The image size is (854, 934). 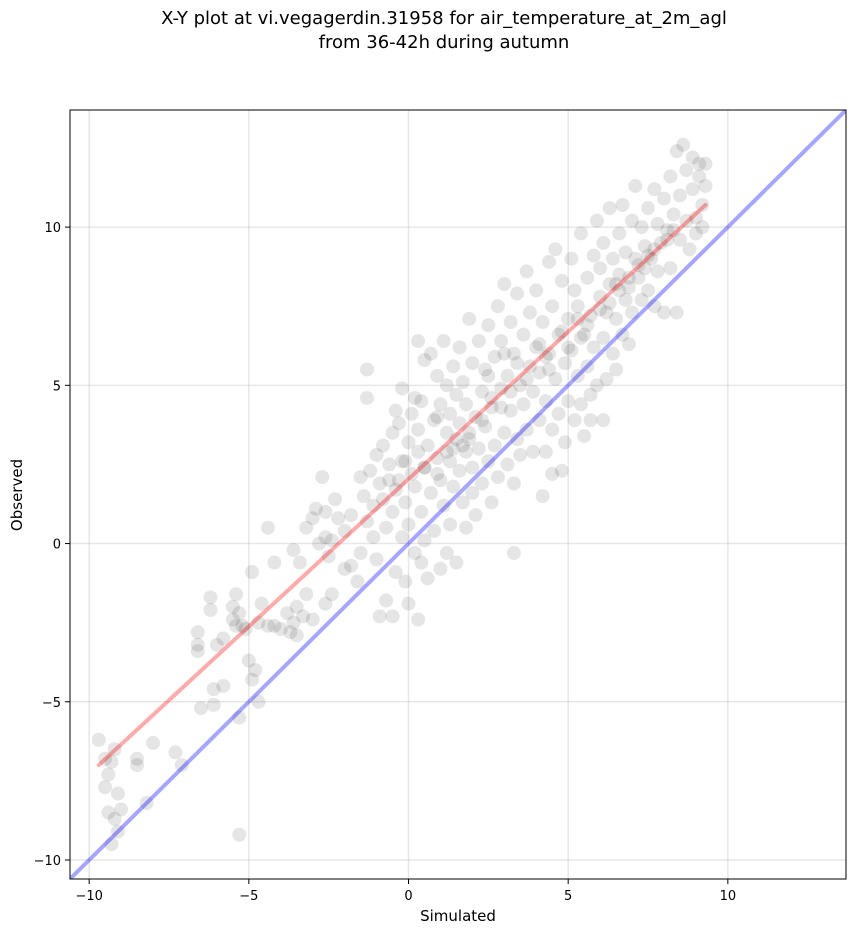 What do you see at coordinates (444, 42) in the screenshot?
I see `chart-subtitle: from 36-42h during autumn` at bounding box center [444, 42].